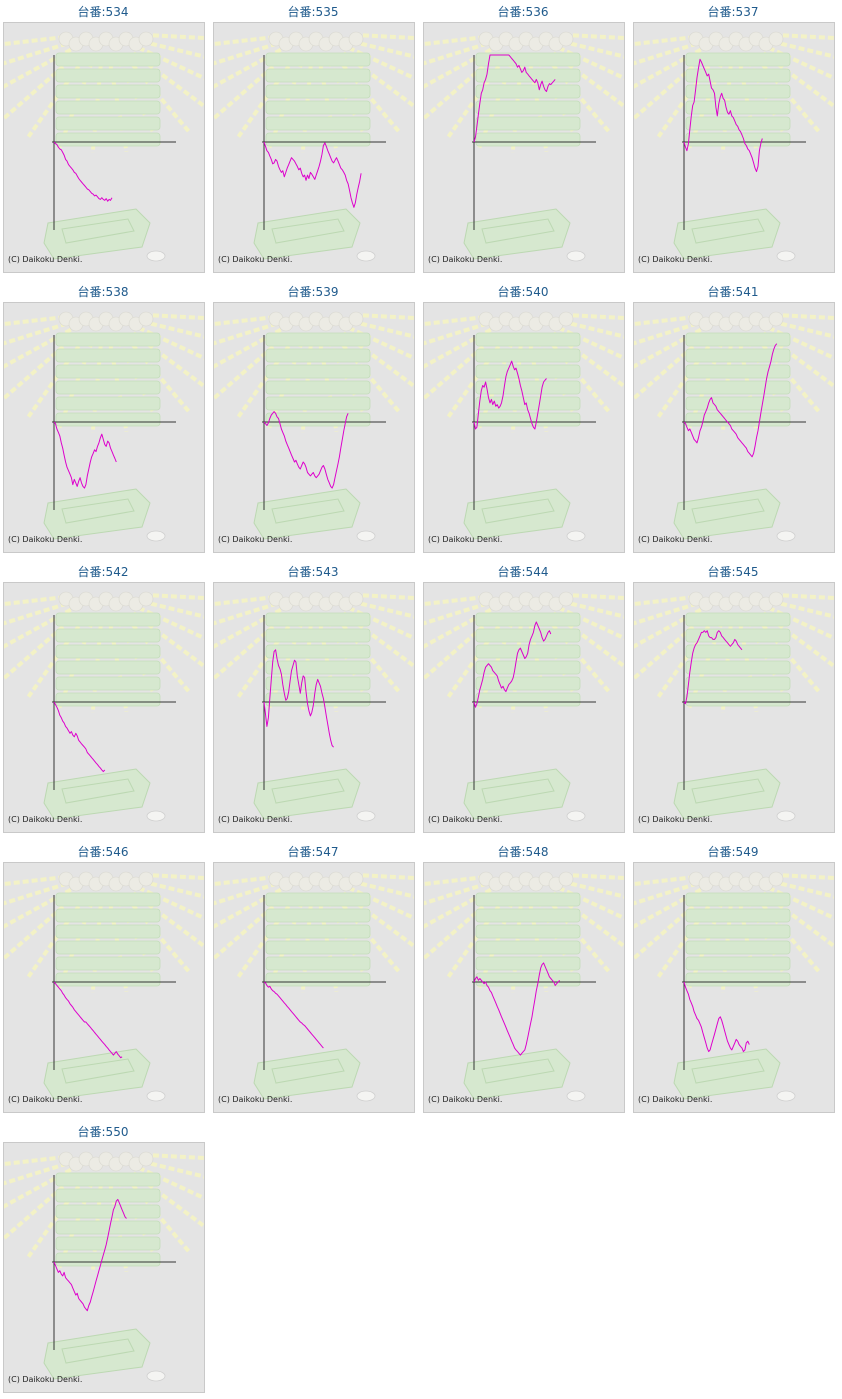 The width and height of the screenshot is (842, 1399). What do you see at coordinates (103, 1132) in the screenshot?
I see `machine-number-title: 台番:550` at bounding box center [103, 1132].